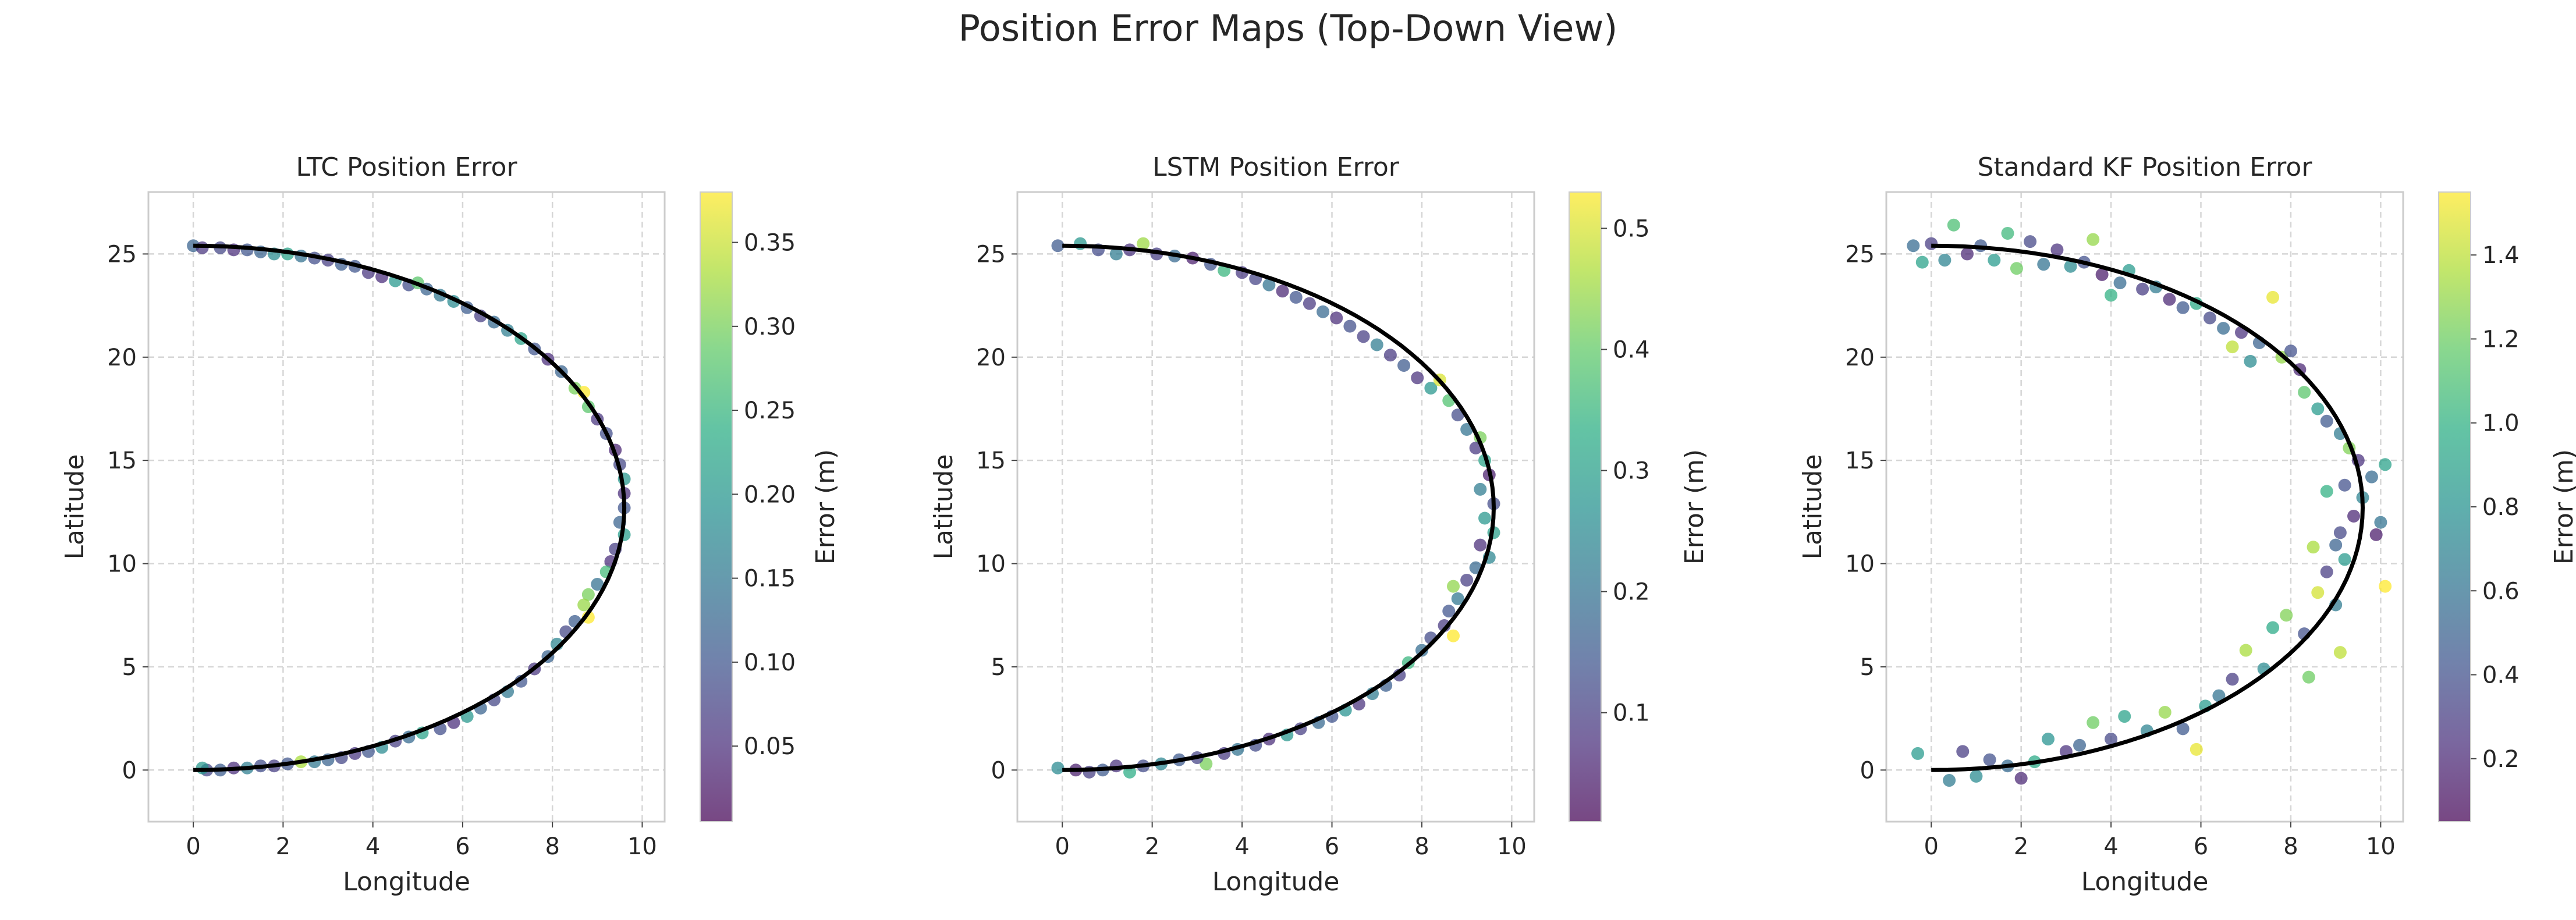  I want to click on x-tick-label: 8, so click(1421, 846).